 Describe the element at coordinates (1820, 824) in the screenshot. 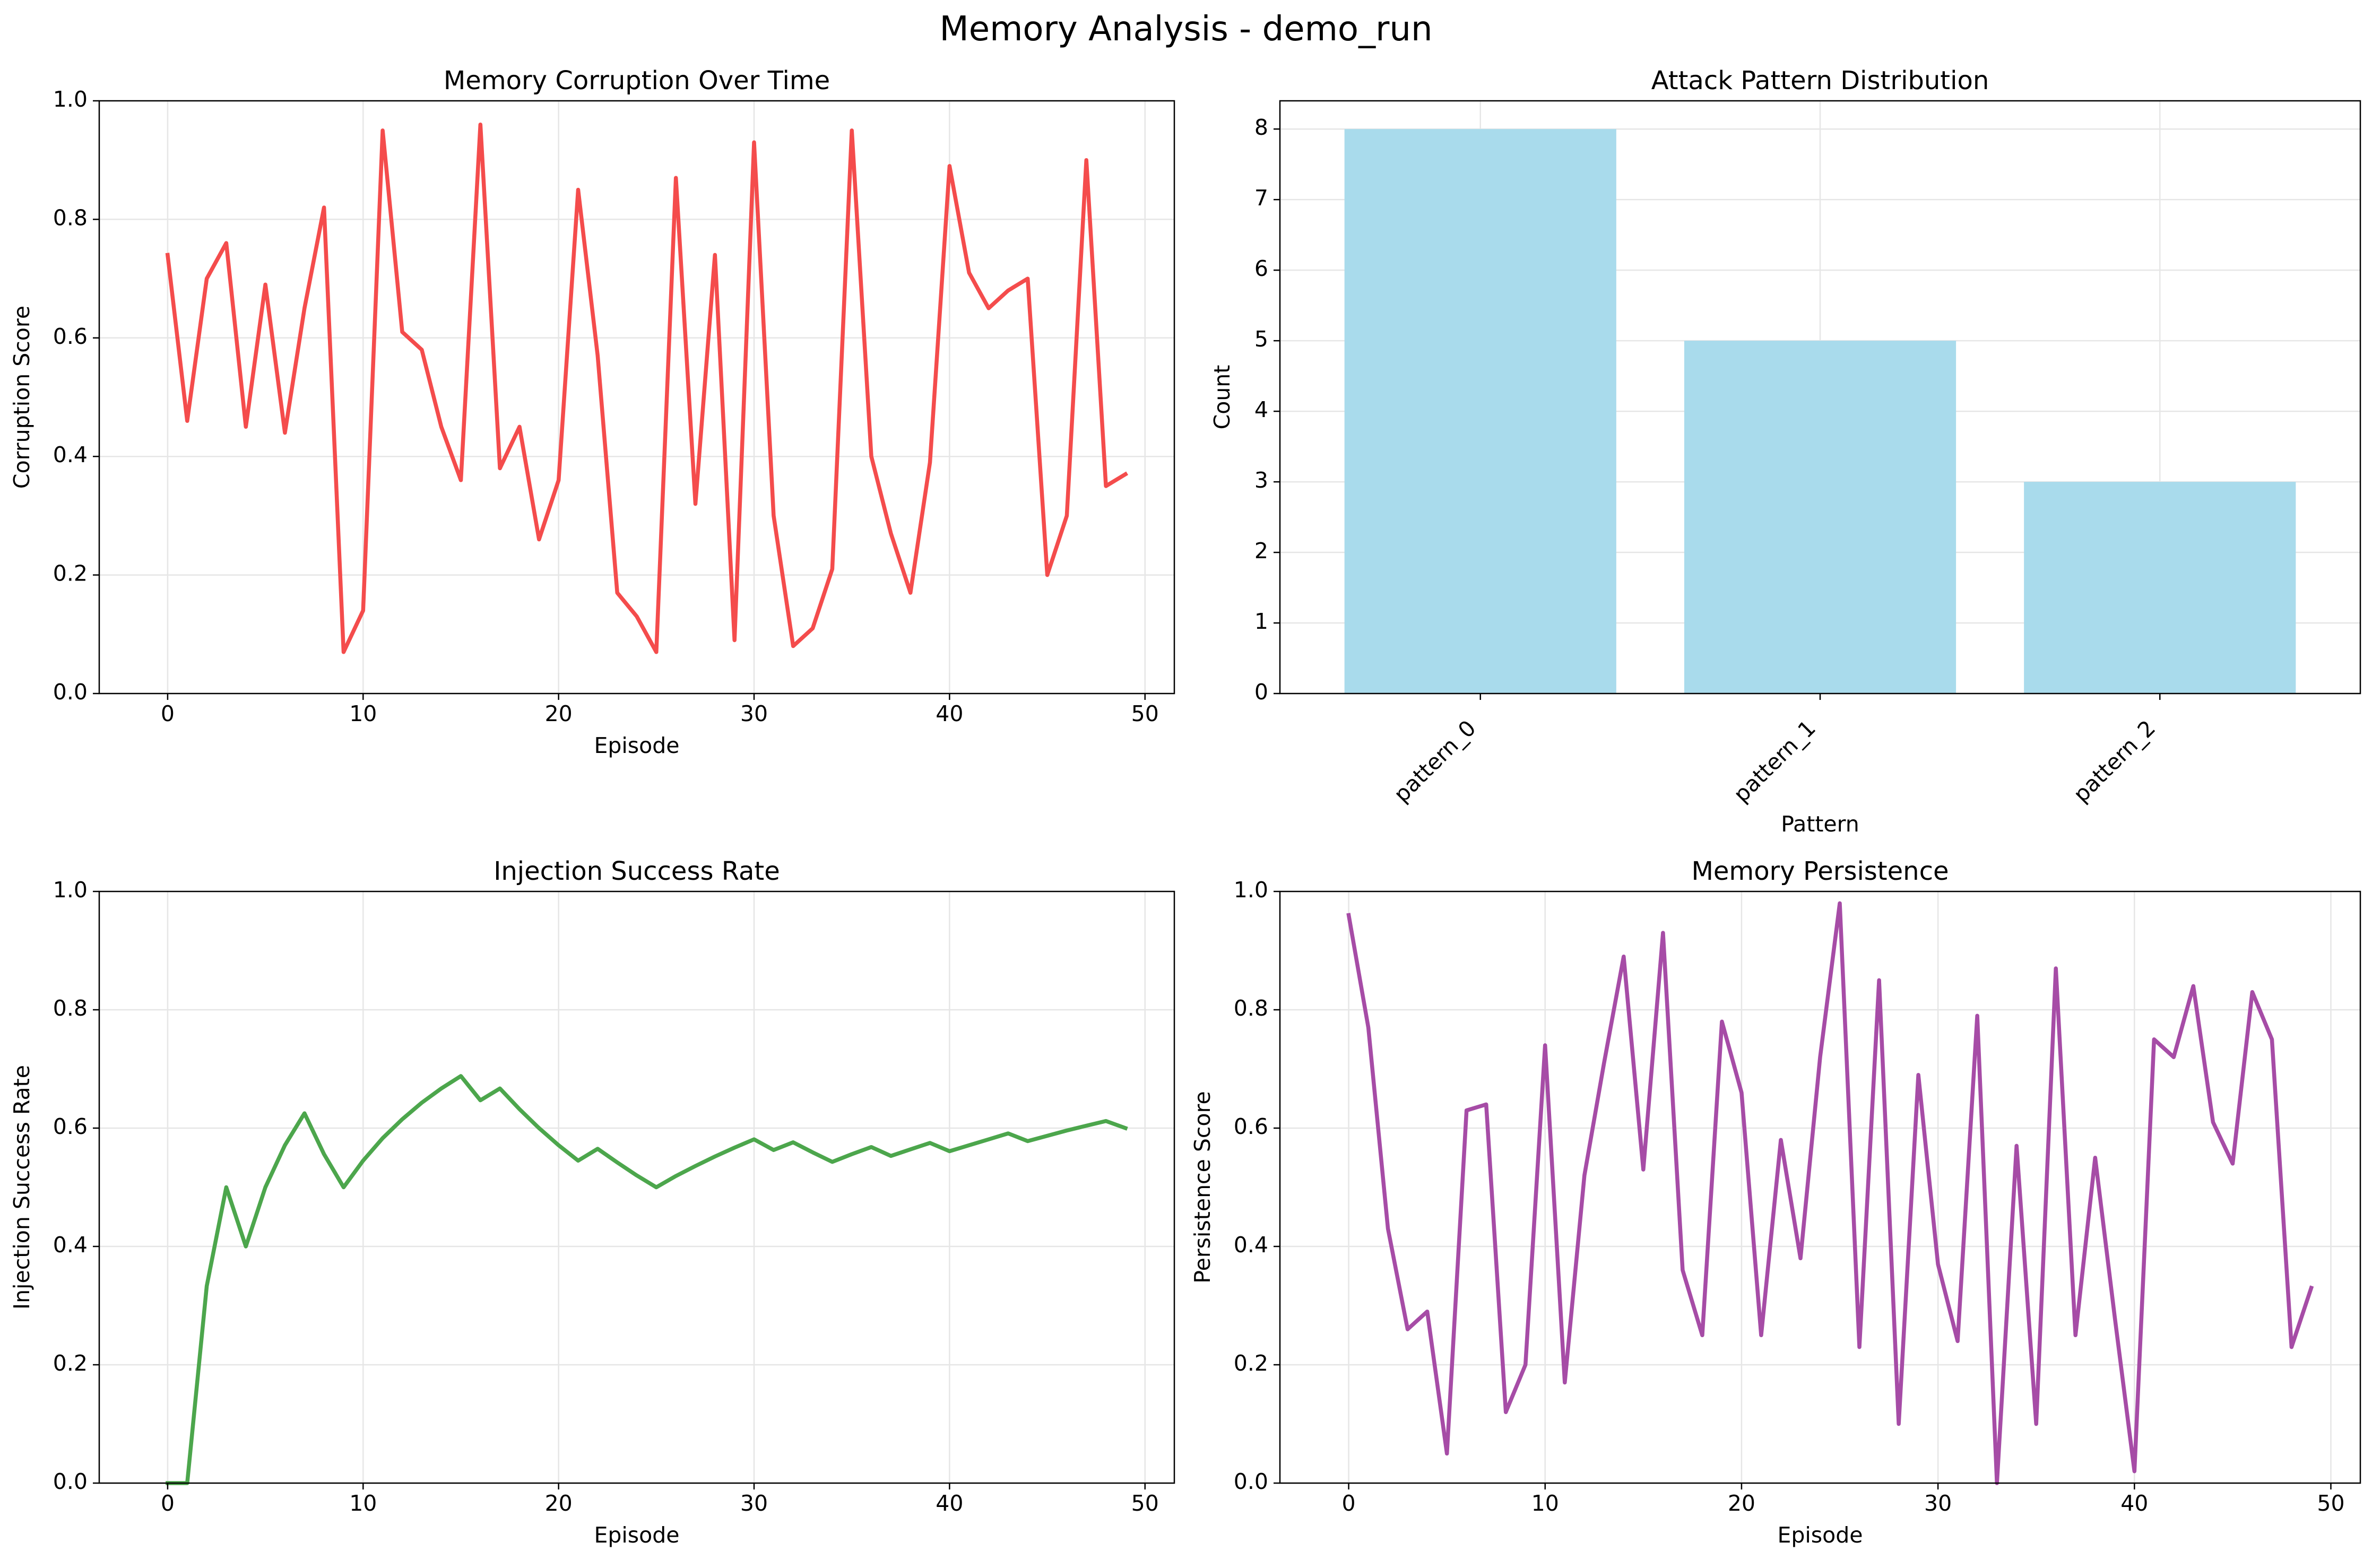

I see `x-axis-label: Pattern` at that location.